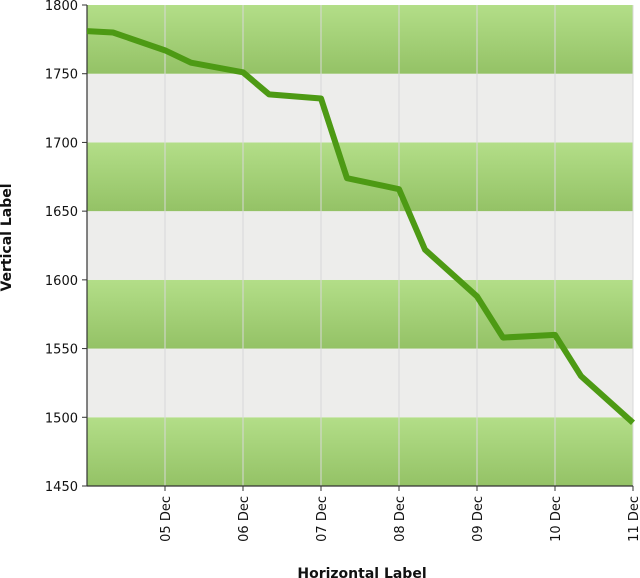 Image resolution: width=640 pixels, height=578 pixels. Describe the element at coordinates (61, 281) in the screenshot. I see `y-tick-label: 1600` at that location.